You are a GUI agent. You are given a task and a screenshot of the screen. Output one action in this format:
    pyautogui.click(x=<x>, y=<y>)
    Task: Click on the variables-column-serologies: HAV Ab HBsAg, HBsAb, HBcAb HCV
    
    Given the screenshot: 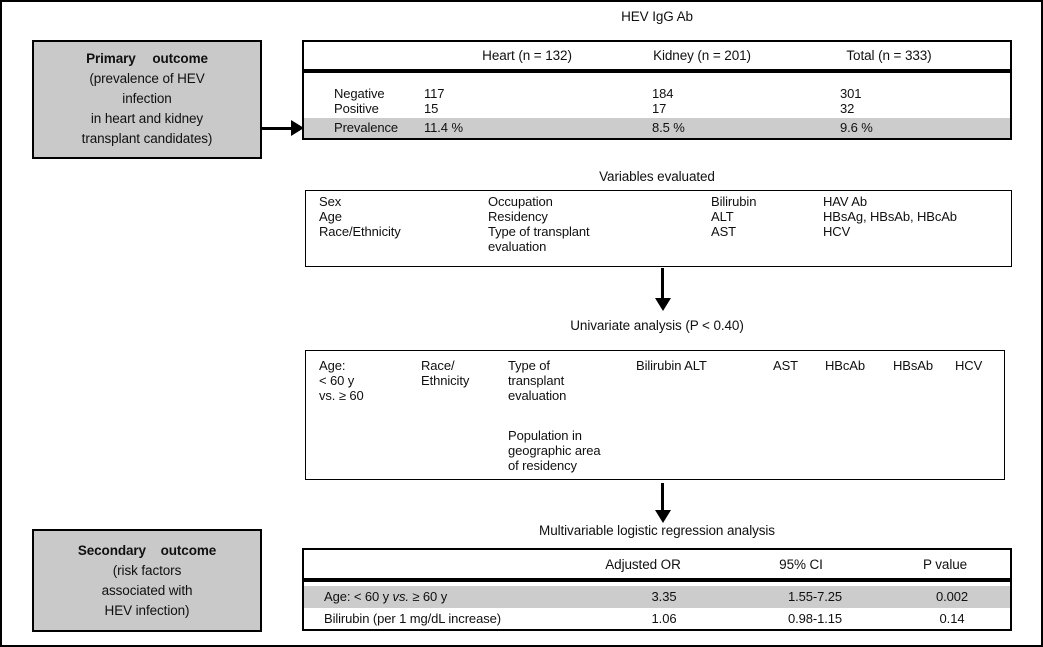 What is the action you would take?
    pyautogui.click(x=890, y=216)
    